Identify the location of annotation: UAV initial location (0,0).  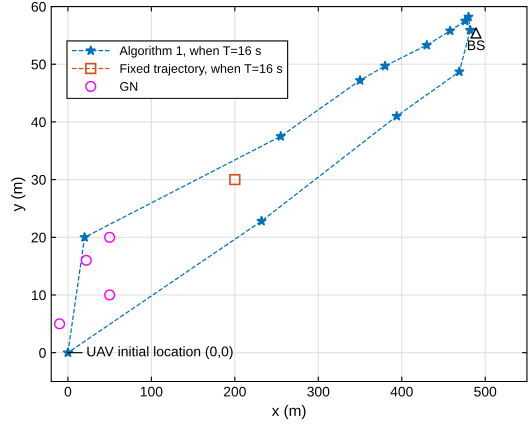
(160, 353).